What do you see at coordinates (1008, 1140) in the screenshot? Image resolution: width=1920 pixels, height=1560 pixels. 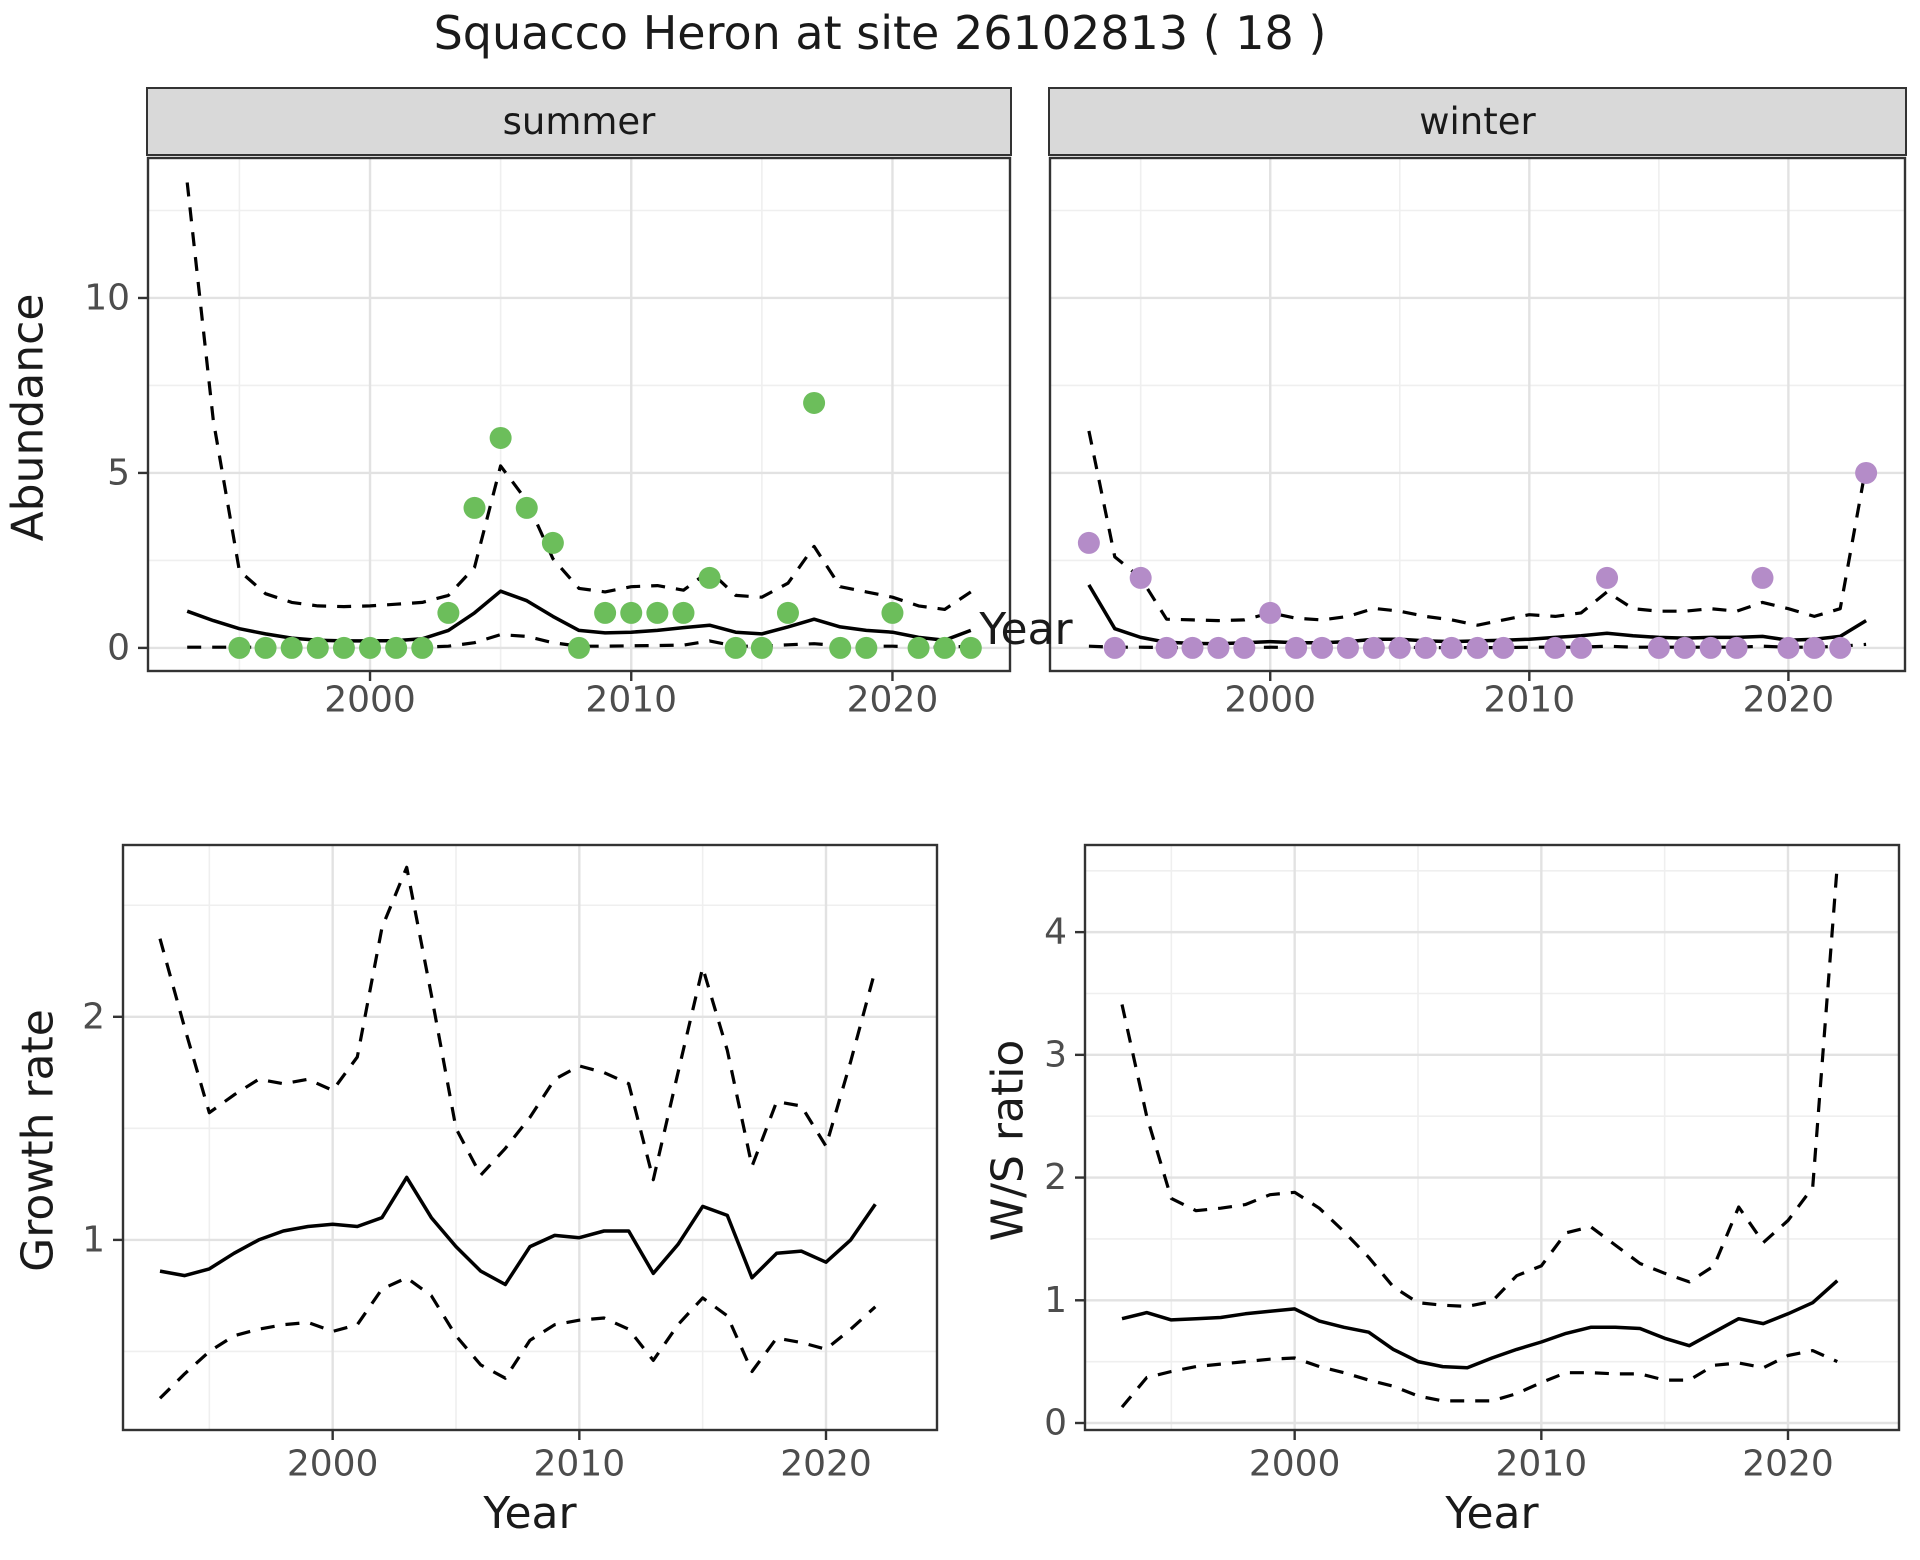 I see `y-axis-title-ws-ratio: W/S ratio` at bounding box center [1008, 1140].